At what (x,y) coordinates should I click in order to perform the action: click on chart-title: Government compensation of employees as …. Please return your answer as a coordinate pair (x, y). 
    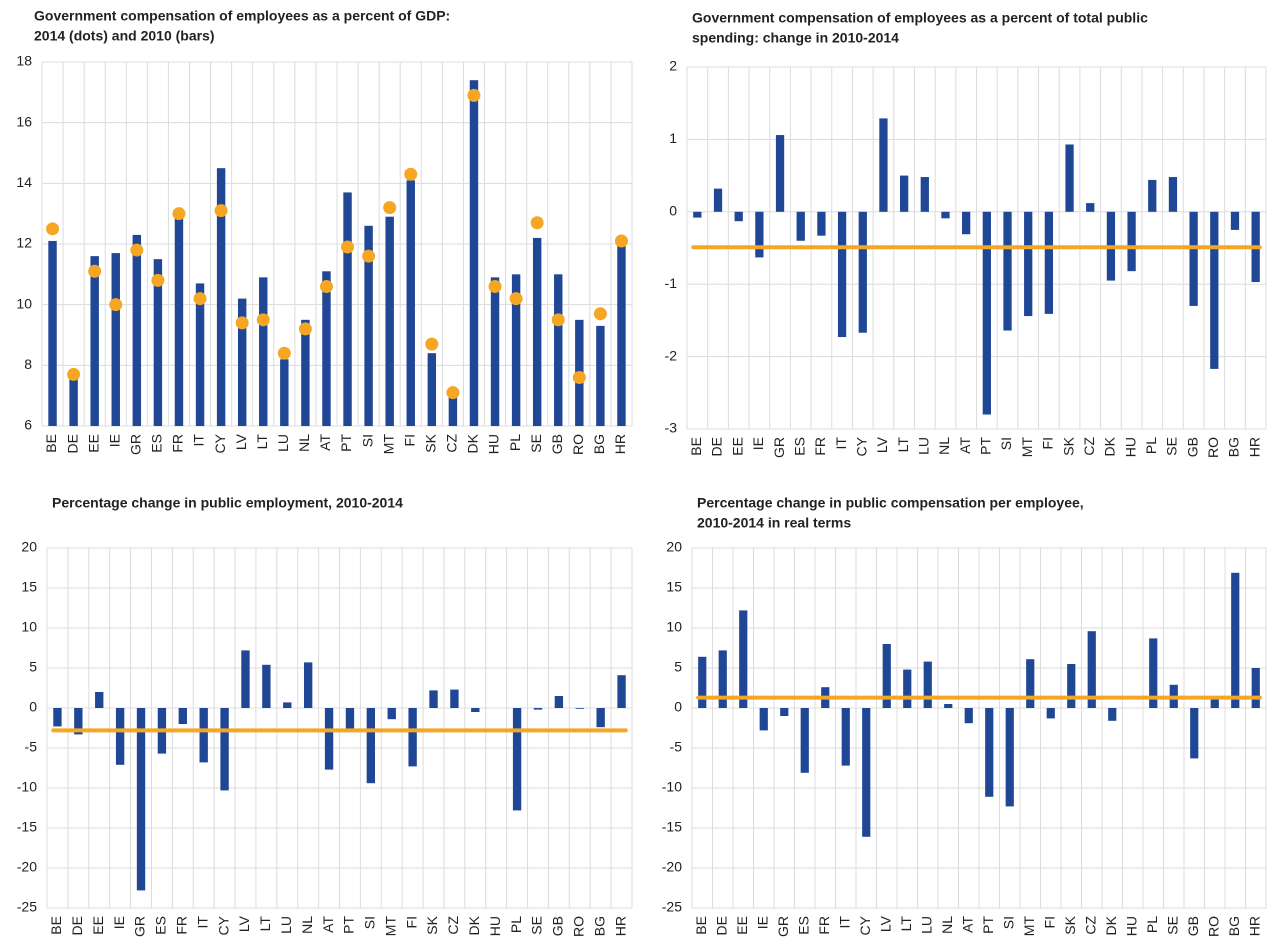
    Looking at the image, I should click on (920, 18).